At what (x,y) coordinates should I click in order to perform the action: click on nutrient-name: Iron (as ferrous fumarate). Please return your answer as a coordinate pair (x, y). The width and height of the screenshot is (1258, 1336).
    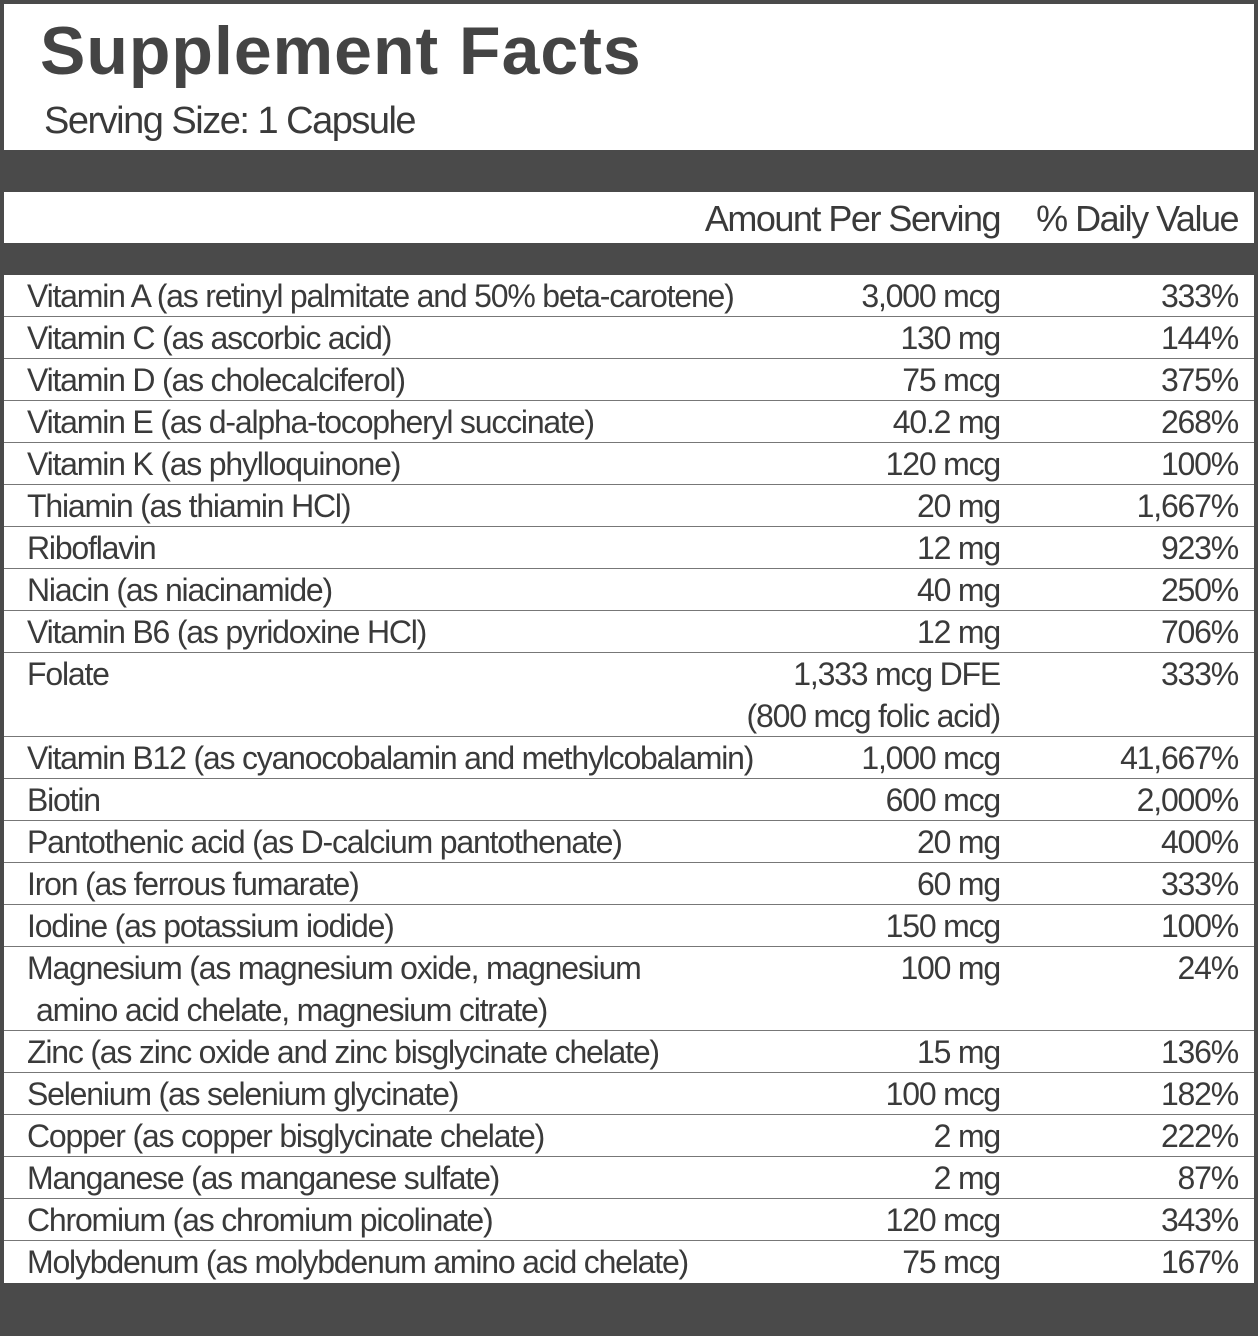
    Looking at the image, I should click on (193, 884).